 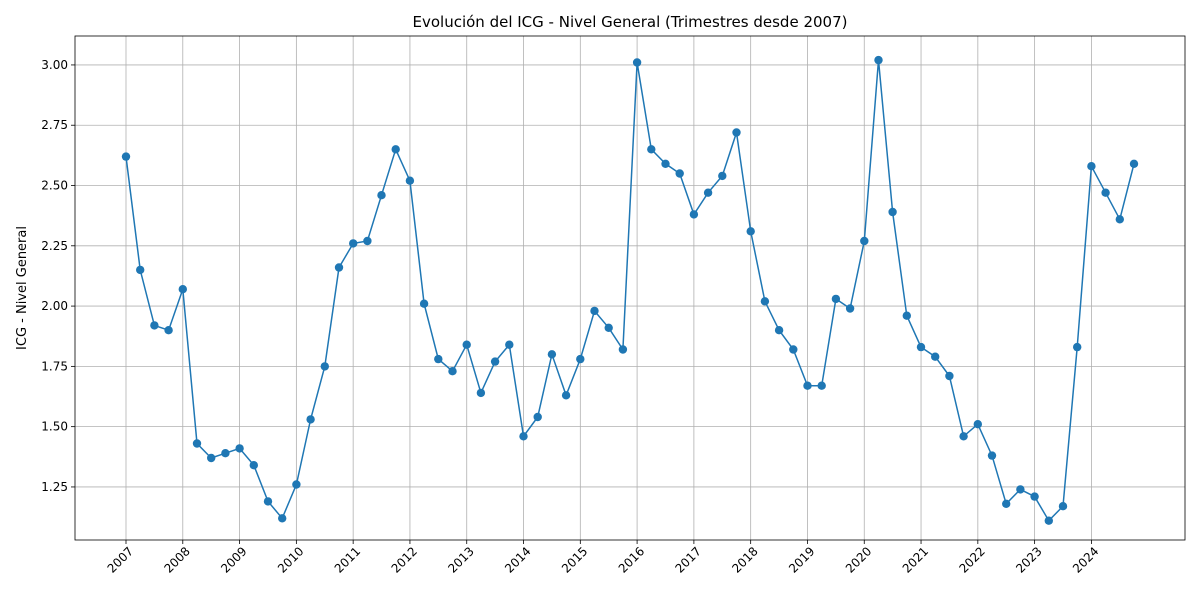 I want to click on y-tick-label: 3.00, so click(x=54, y=65).